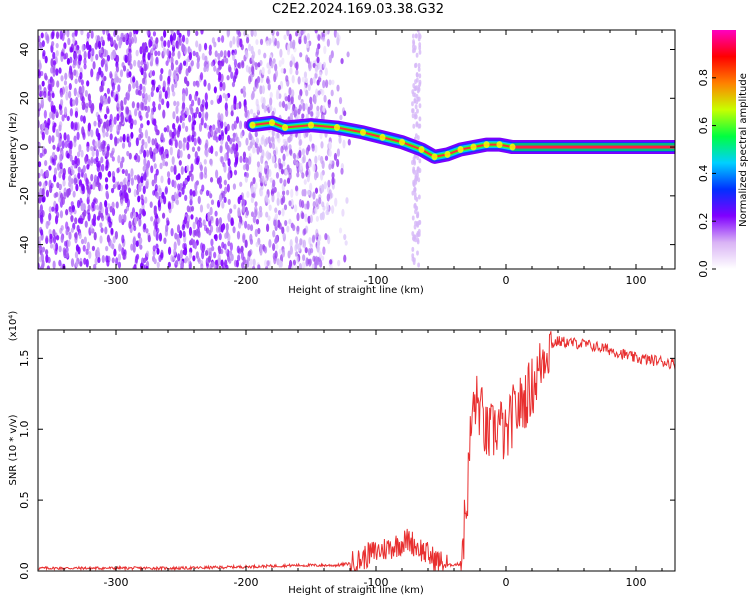  What do you see at coordinates (356, 290) in the screenshot?
I see `spectrogram-xlabel: Height of straight line (km)` at bounding box center [356, 290].